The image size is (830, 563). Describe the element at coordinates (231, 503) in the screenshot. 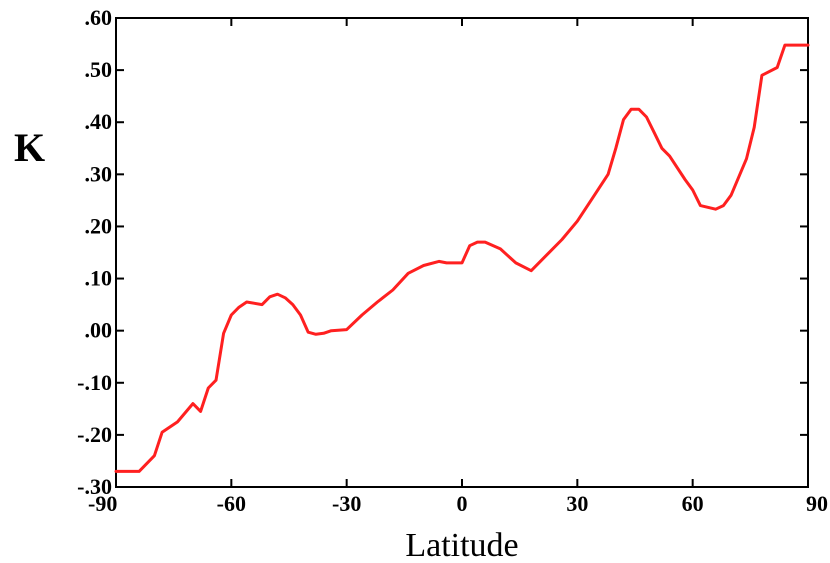

I see `x-tick-label: -60` at that location.